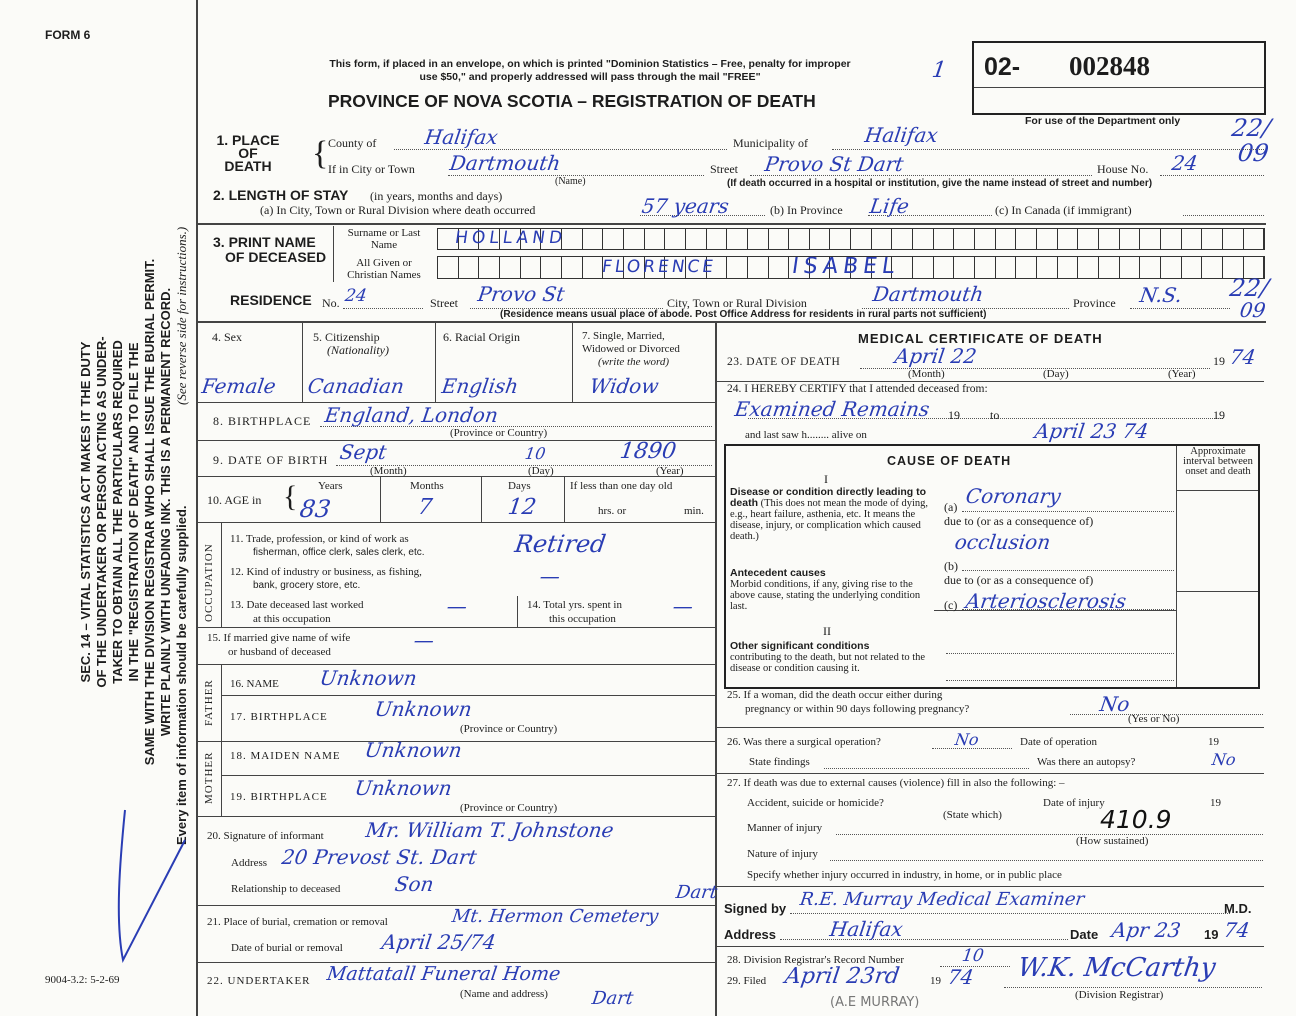 Image resolution: width=1296 pixels, height=1016 pixels. I want to click on informant-address-label: Address, so click(249, 863).